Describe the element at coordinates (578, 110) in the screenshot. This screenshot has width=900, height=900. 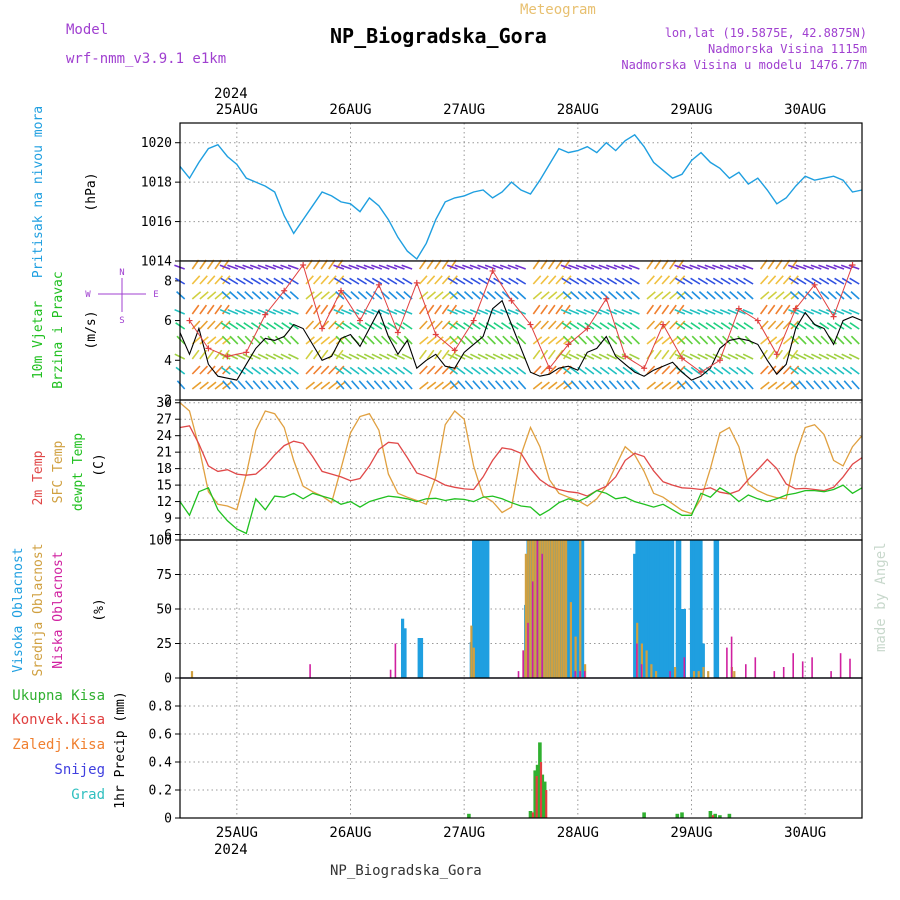
I see `top-date-label: 28AUG` at that location.